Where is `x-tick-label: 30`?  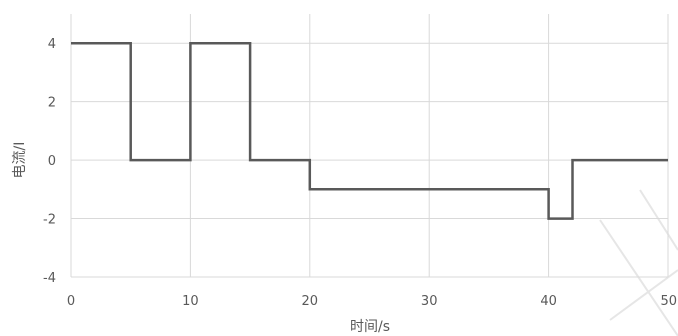
x-tick-label: 30 is located at coordinates (429, 301).